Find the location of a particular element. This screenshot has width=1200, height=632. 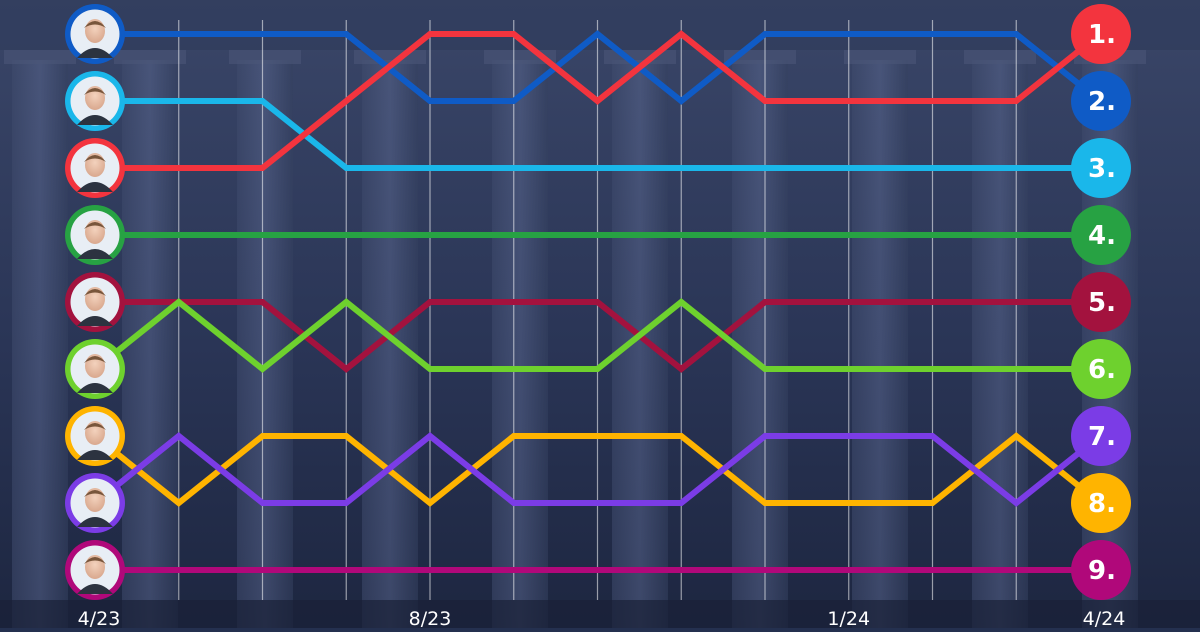

x-tick-4-24: 4/24 is located at coordinates (1104, 618).